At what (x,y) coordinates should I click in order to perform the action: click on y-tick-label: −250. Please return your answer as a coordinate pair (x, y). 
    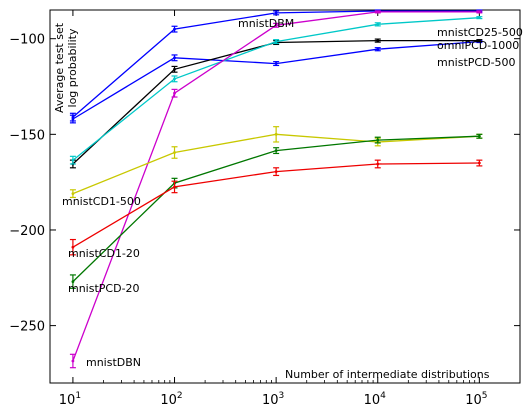
    Looking at the image, I should click on (27, 327).